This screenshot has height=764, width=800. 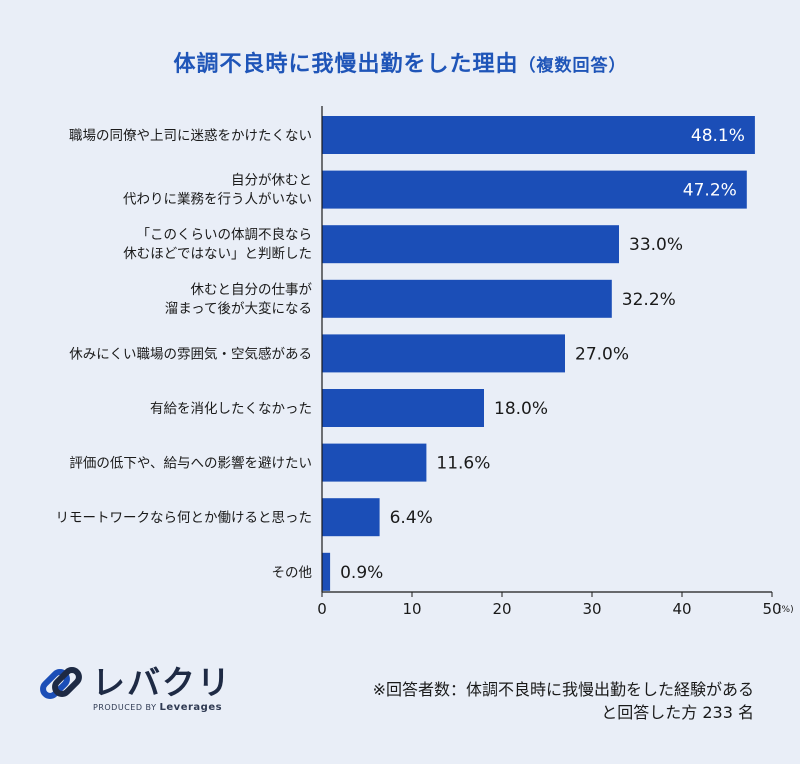 What do you see at coordinates (162, 682) in the screenshot?
I see `brand-name: レバクリ` at bounding box center [162, 682].